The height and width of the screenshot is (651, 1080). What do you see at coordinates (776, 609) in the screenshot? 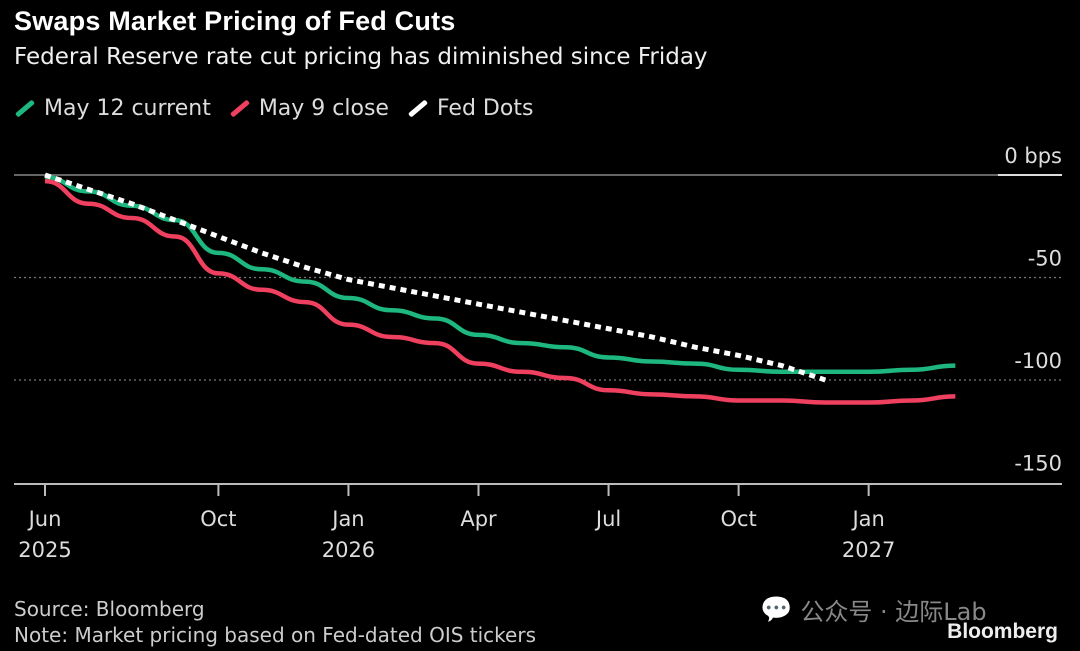
I see `wechat-icon: 💬` at bounding box center [776, 609].